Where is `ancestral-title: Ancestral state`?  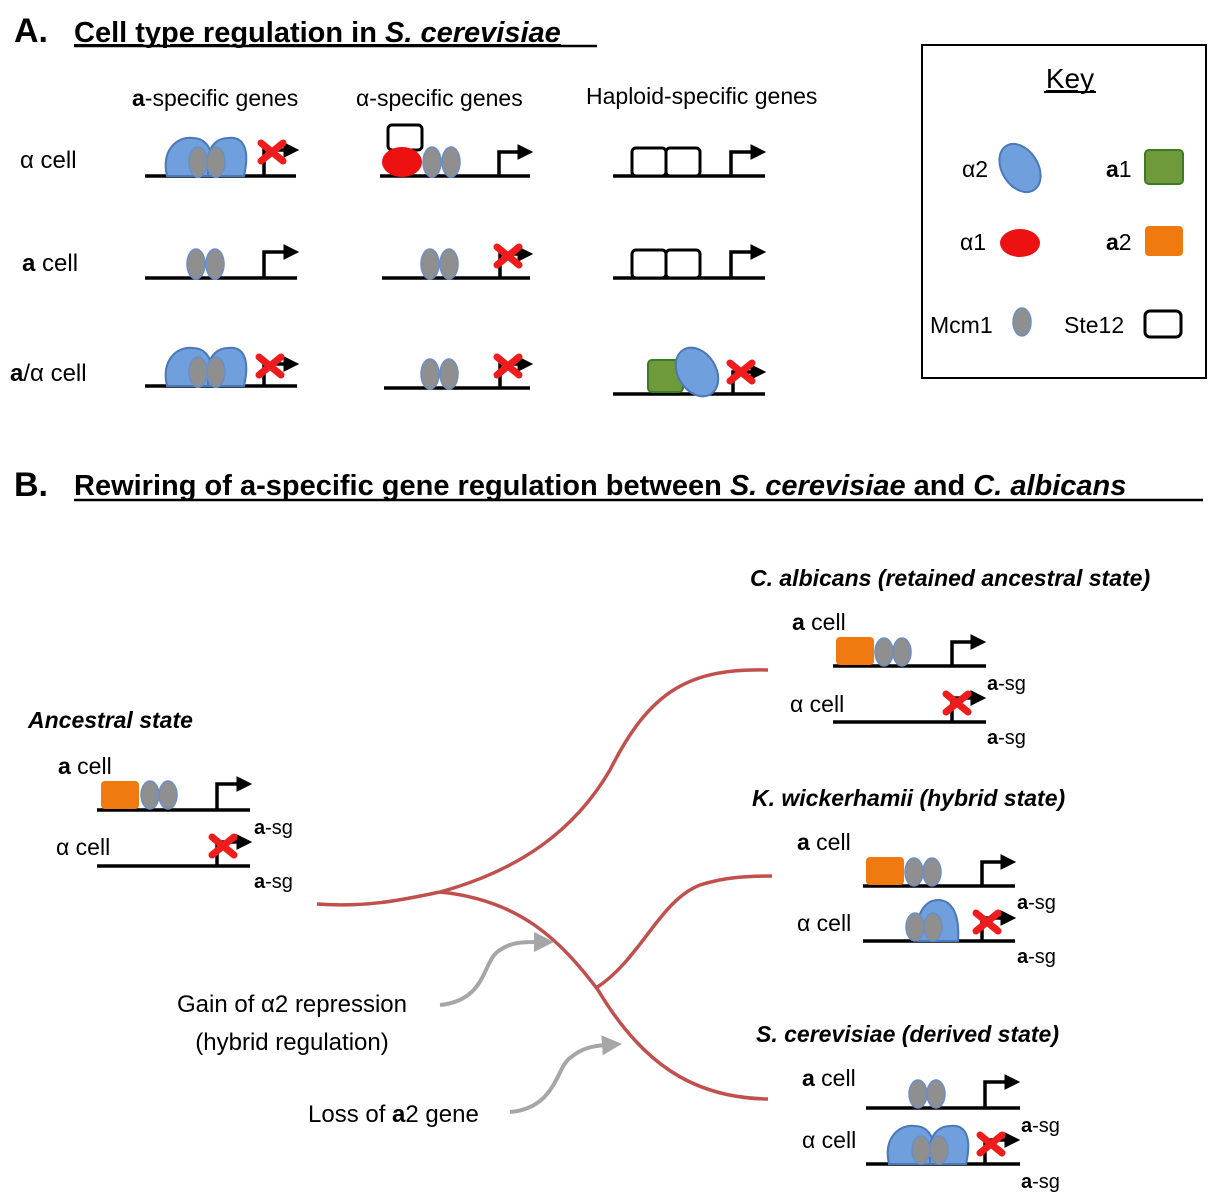 ancestral-title: Ancestral state is located at coordinates (110, 720).